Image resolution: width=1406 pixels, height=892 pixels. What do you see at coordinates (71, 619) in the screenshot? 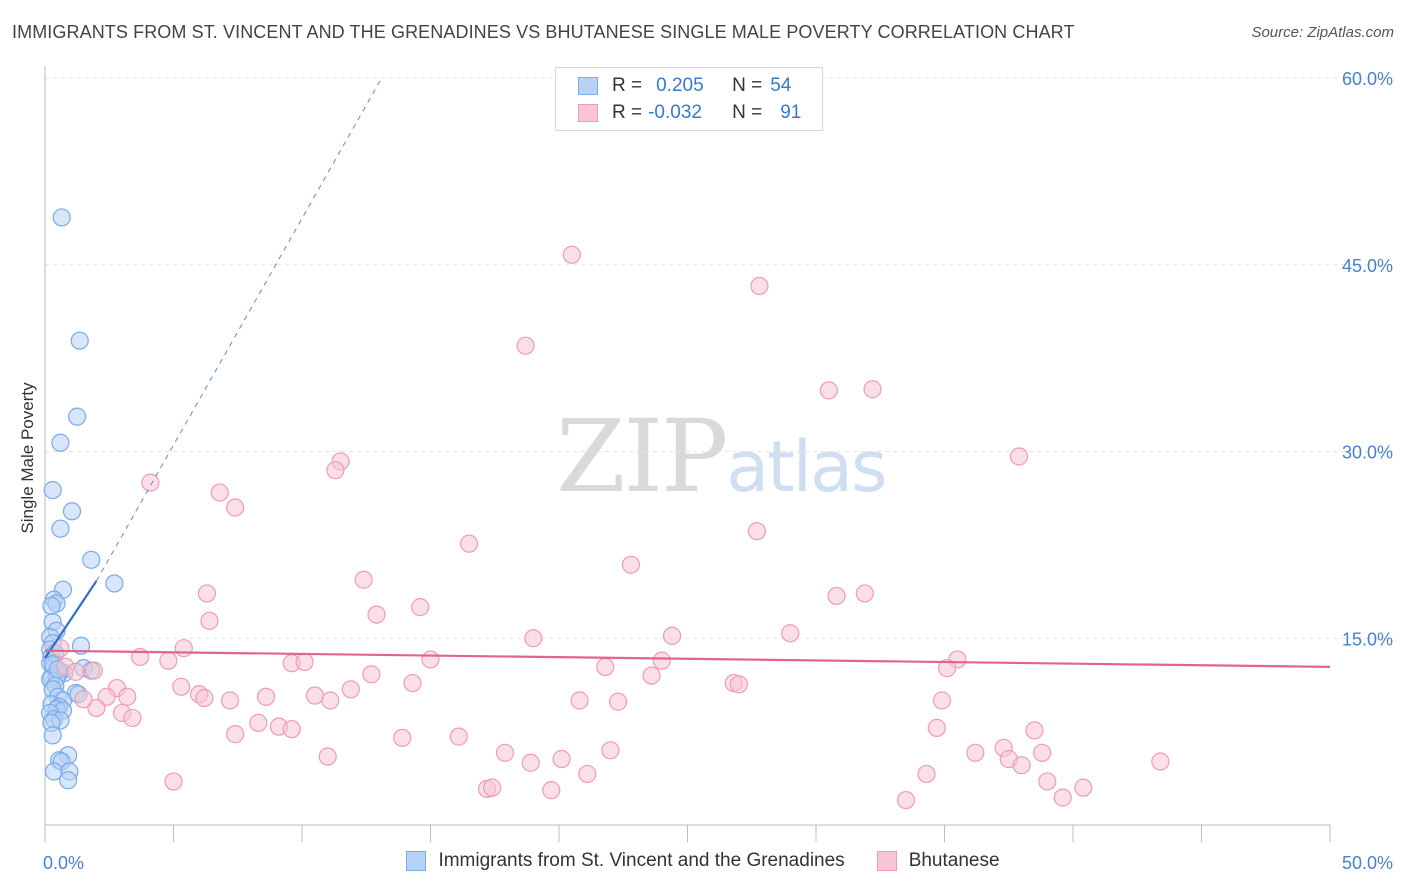
I see `trend-line-immigrants` at bounding box center [71, 619].